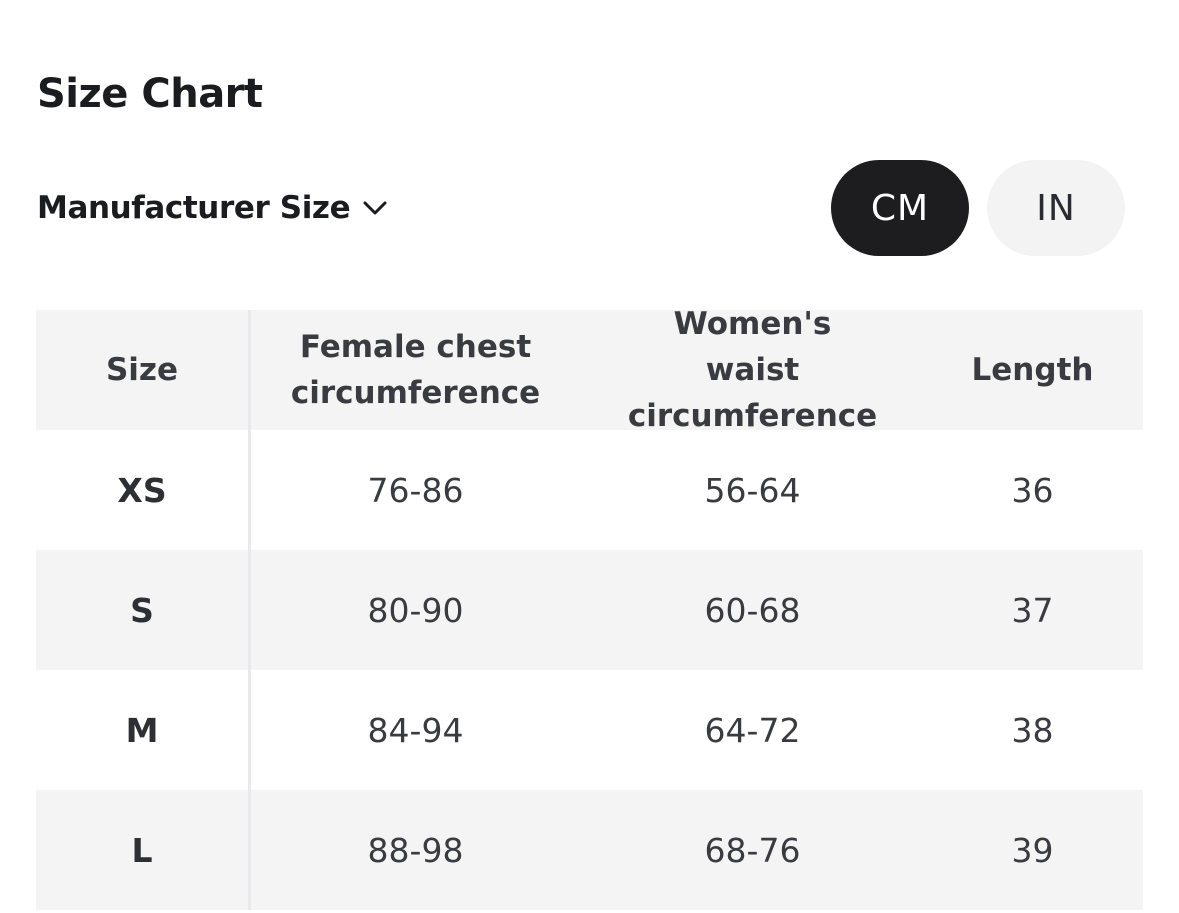 Image resolution: width=1179 pixels, height=913 pixels. What do you see at coordinates (194, 208) in the screenshot?
I see `manufacturer-size-label: Manufacturer Size` at bounding box center [194, 208].